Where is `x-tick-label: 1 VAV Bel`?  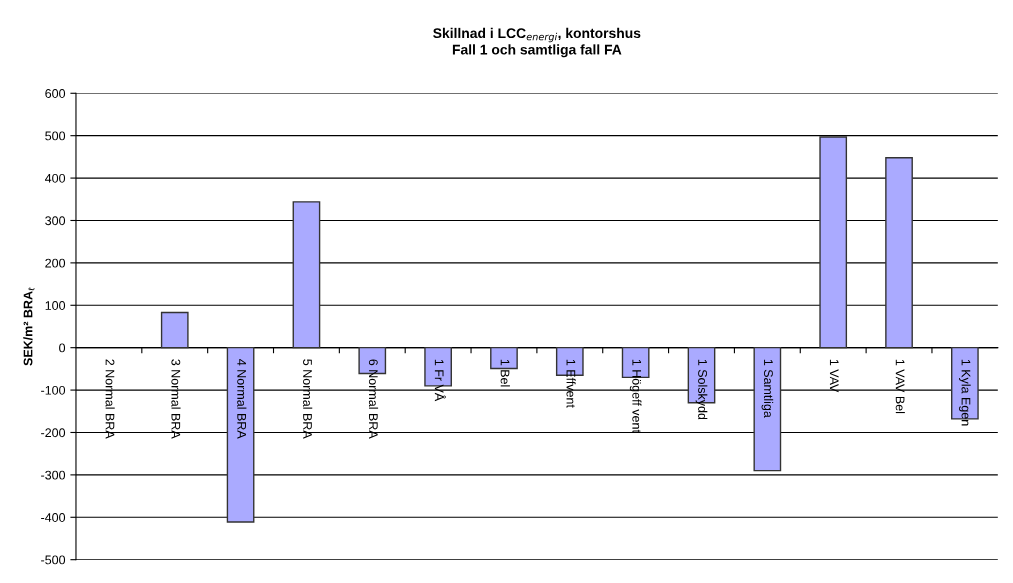 x-tick-label: 1 VAV Bel is located at coordinates (900, 386).